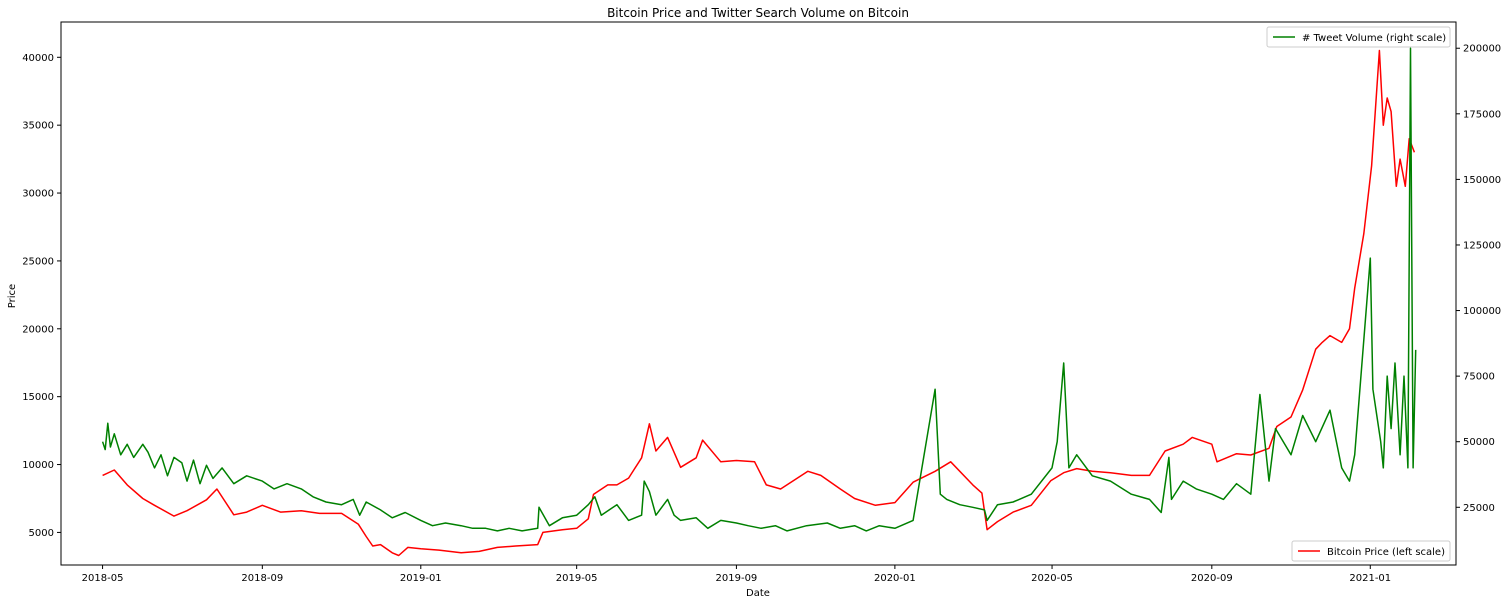 The width and height of the screenshot is (1506, 604). Describe the element at coordinates (1052, 578) in the screenshot. I see `x-tick-label: 2020-05` at that location.